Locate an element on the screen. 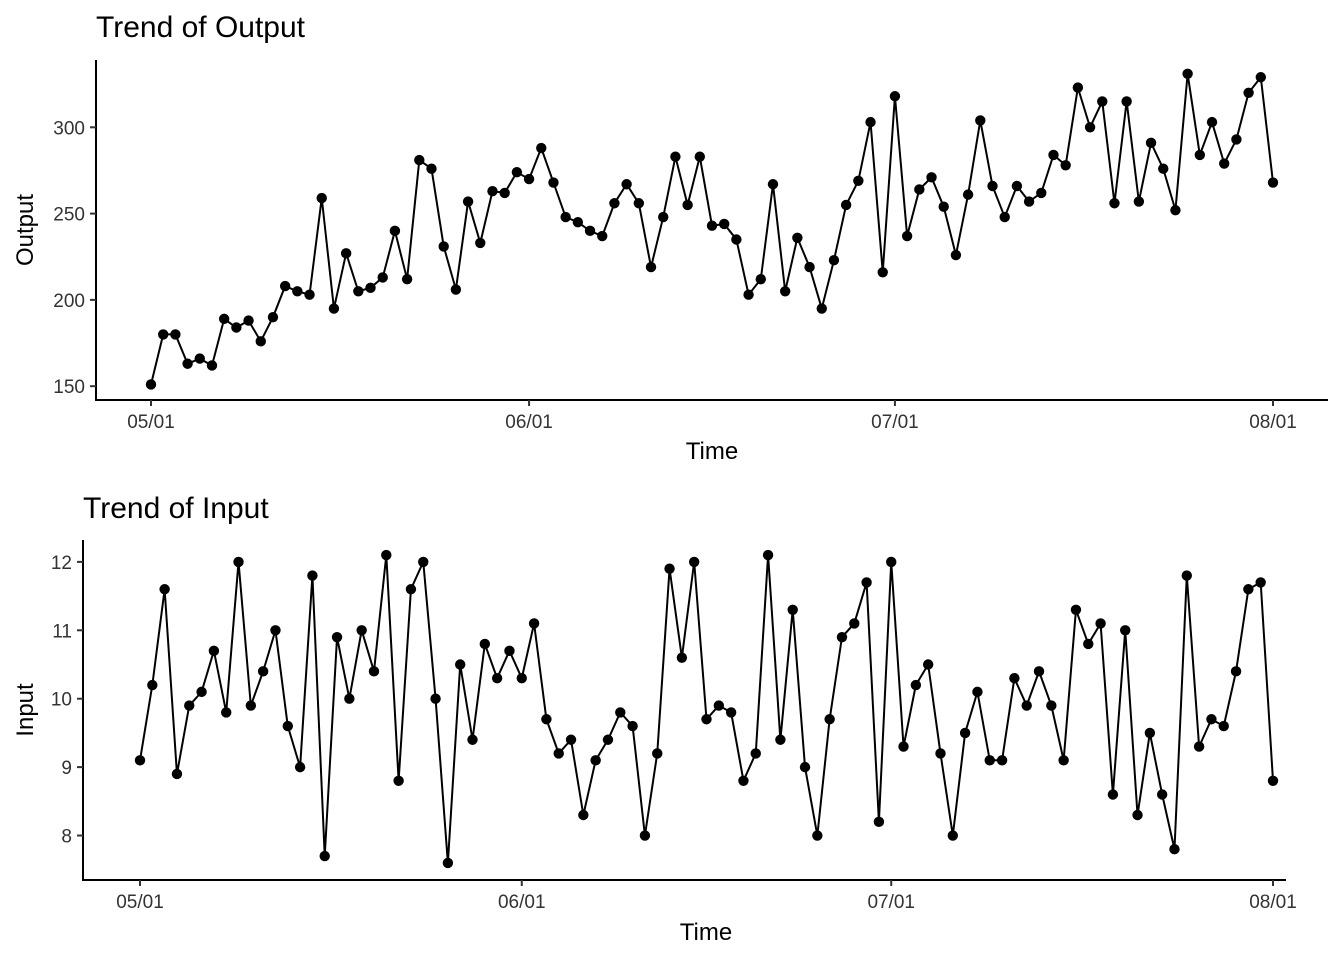 The width and height of the screenshot is (1344, 960). input-x-axis-title: Time is located at coordinates (706, 932).